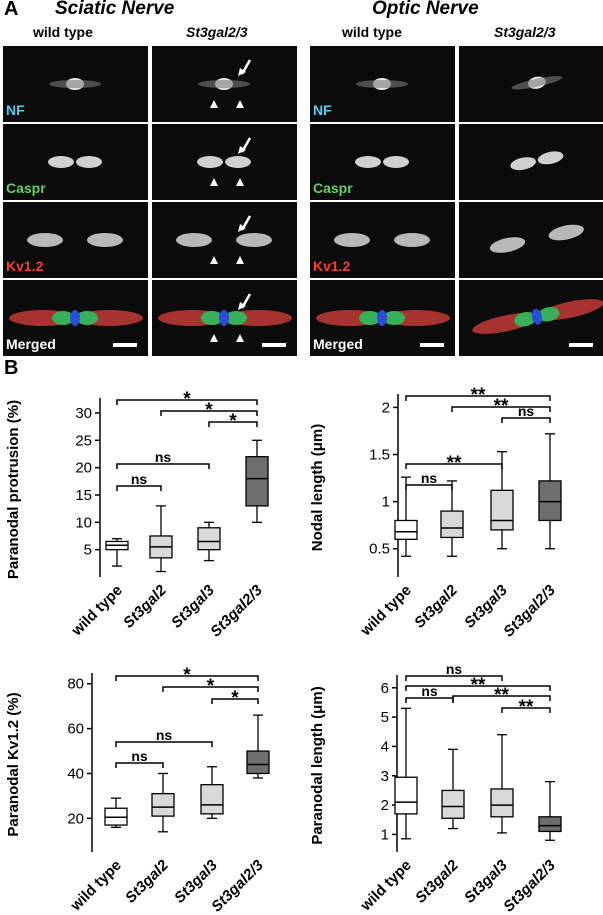 The height and width of the screenshot is (915, 603). I want to click on y-tick-label: 2, so click(386, 407).